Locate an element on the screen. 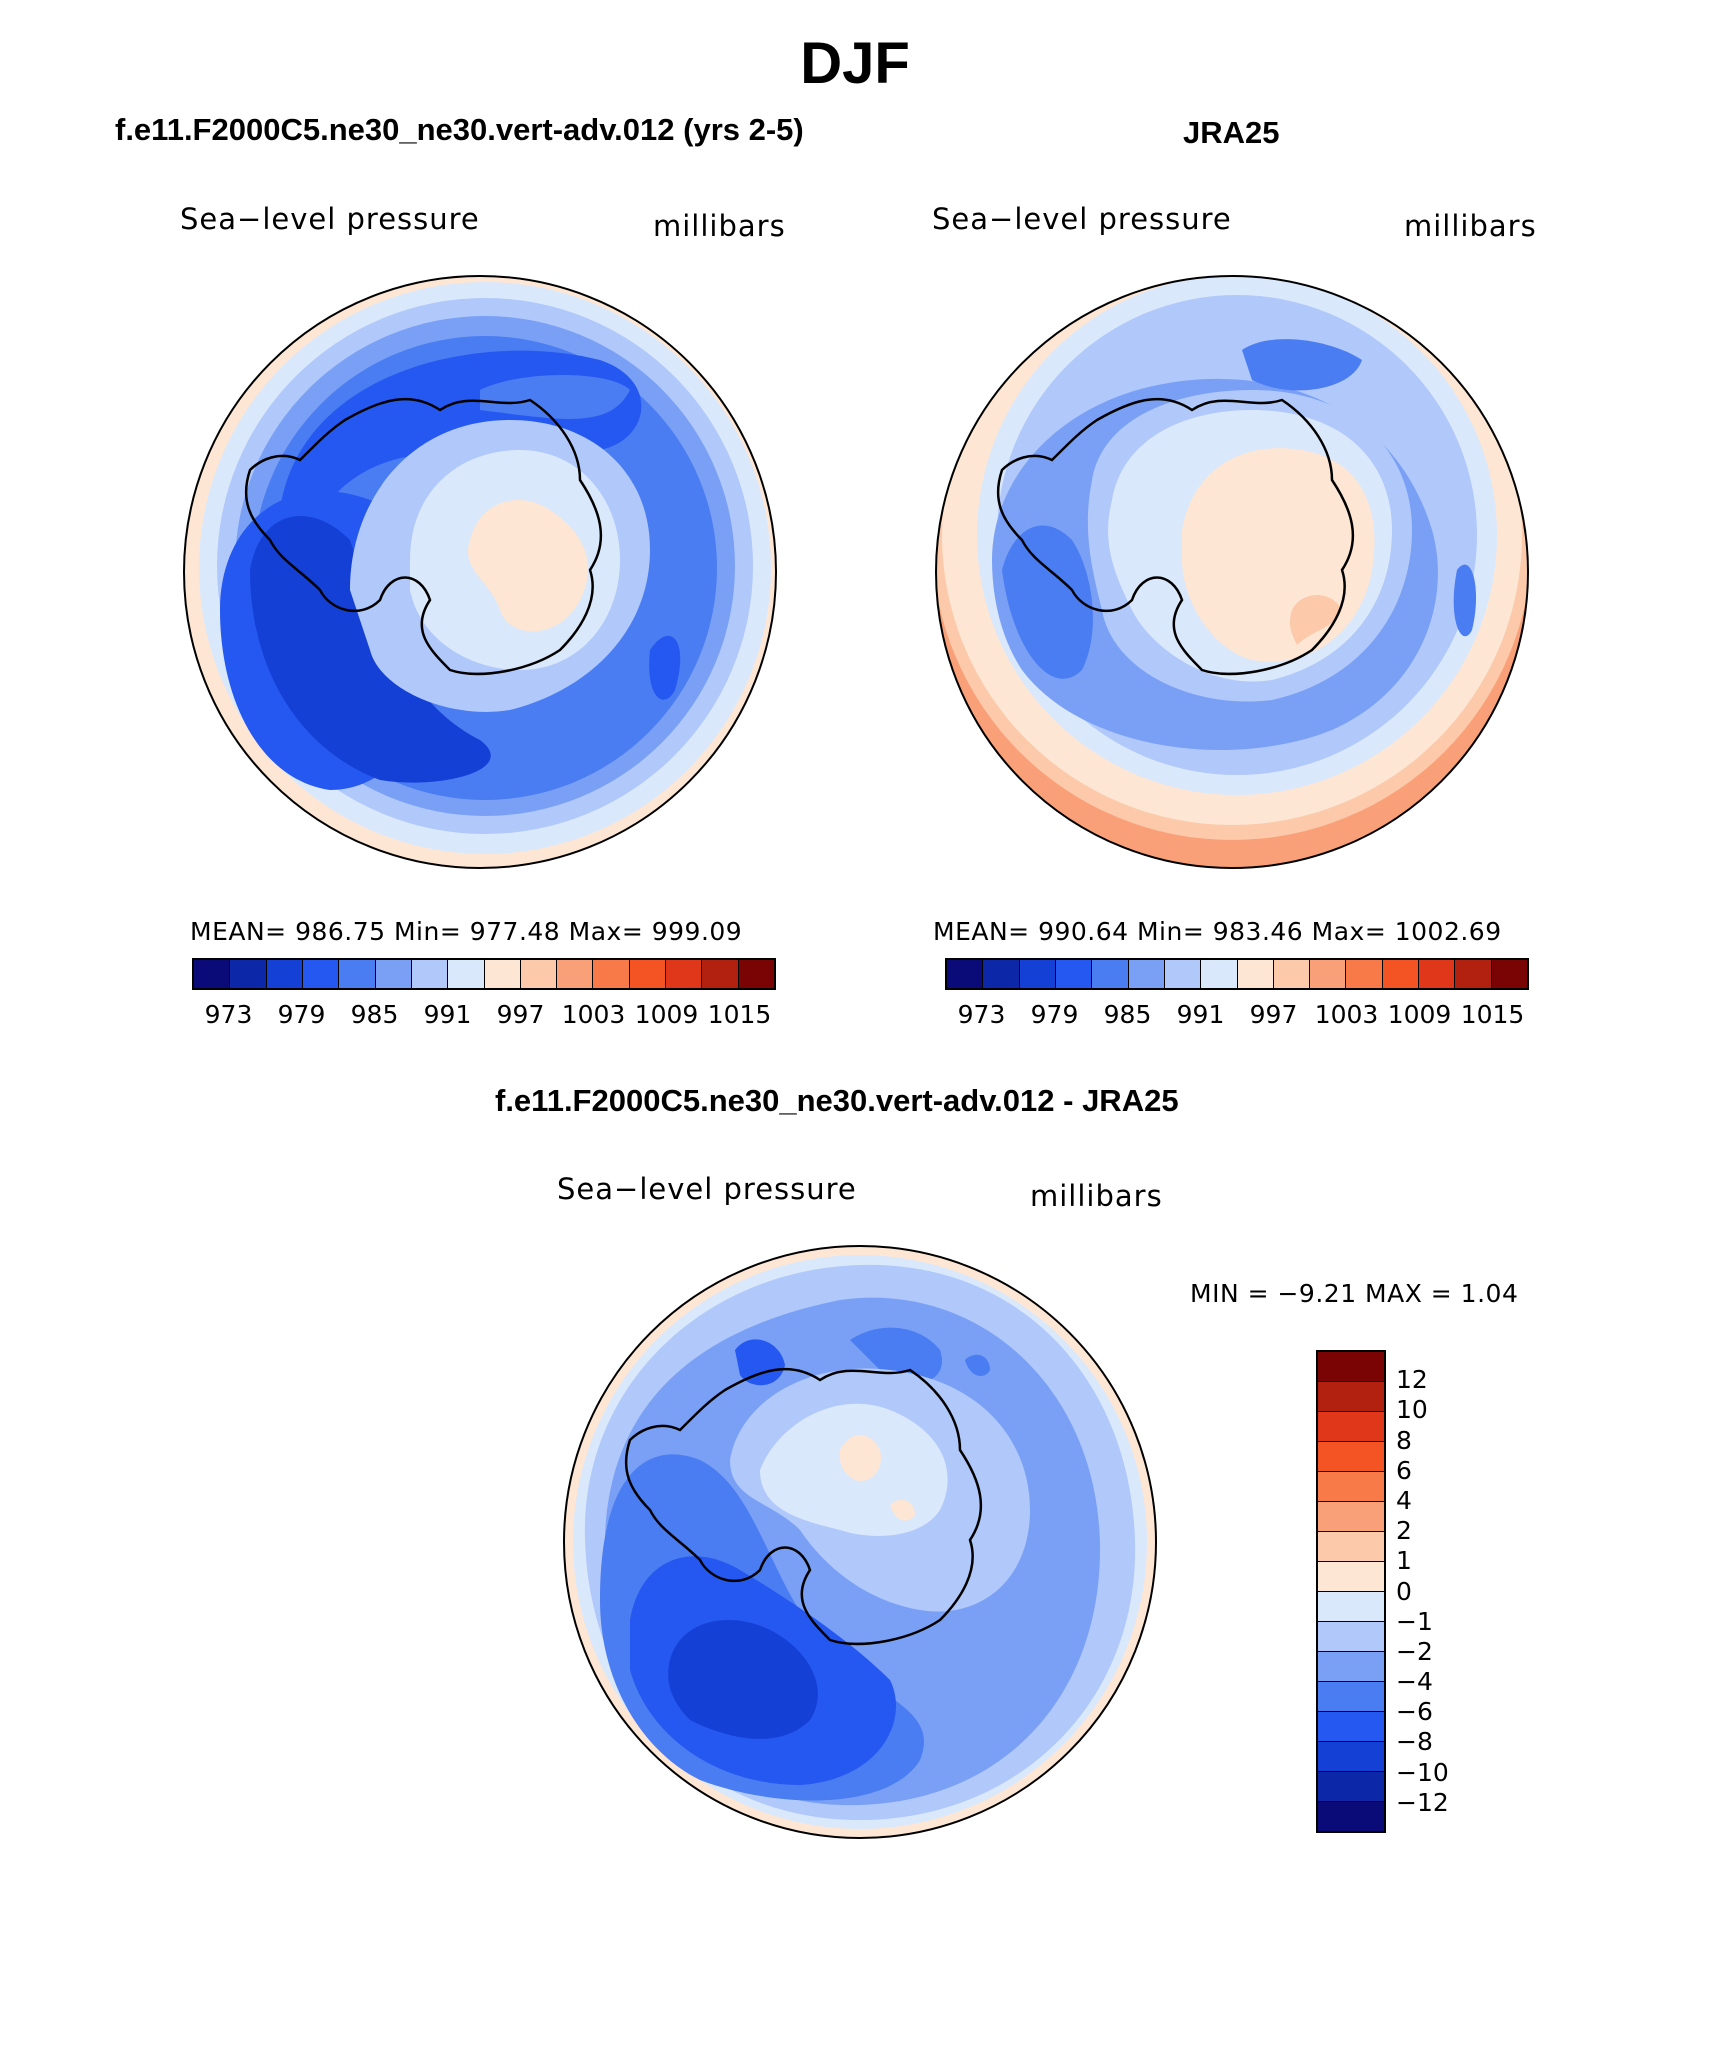 This screenshot has width=1710, height=2061. colorbar-tick-label: −6 is located at coordinates (1414, 1712).